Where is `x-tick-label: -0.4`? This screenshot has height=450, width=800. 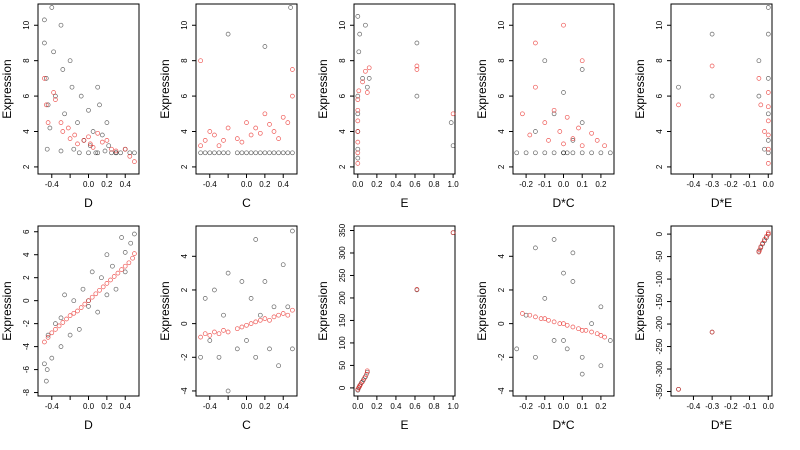
x-tick-label: -0.4 is located at coordinates (694, 406).